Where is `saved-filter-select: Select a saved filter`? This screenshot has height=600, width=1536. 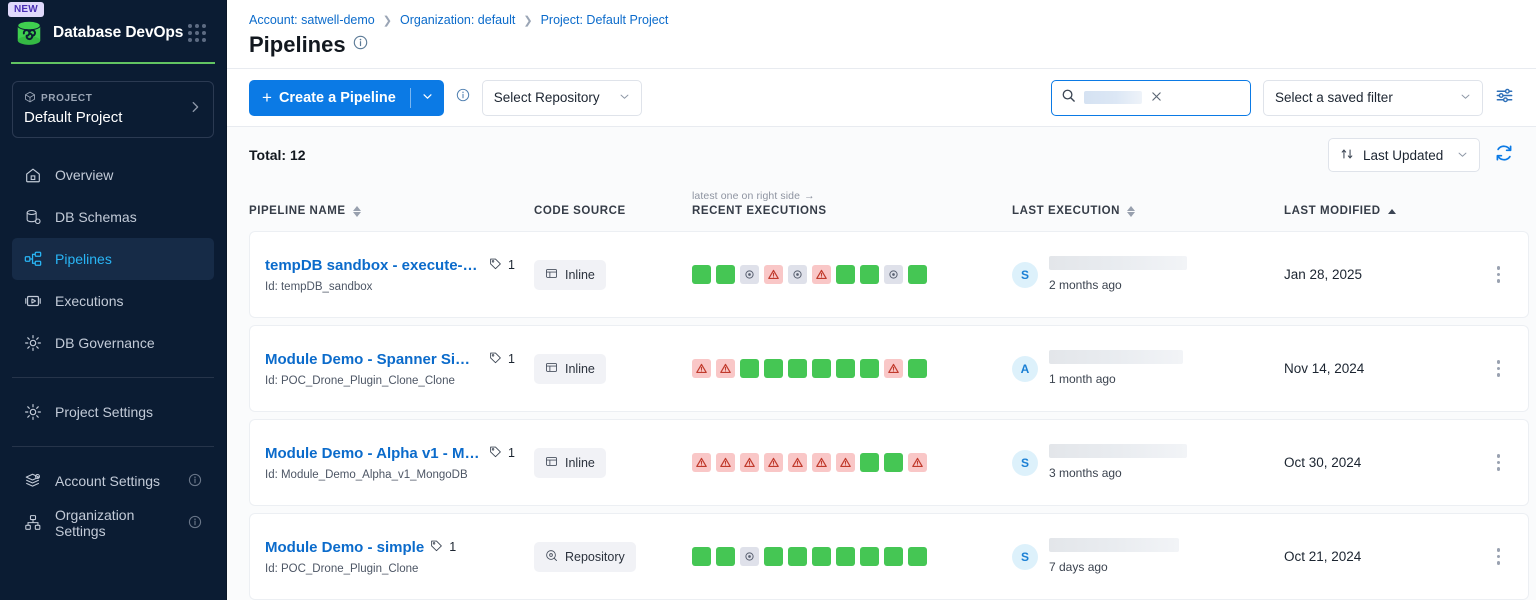 saved-filter-select: Select a saved filter is located at coordinates (1373, 97).